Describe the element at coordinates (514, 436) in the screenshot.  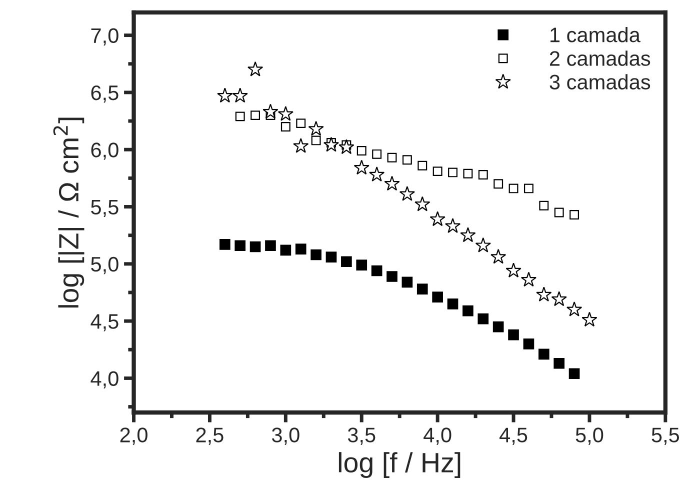
I see `x-tick-label: 4,5` at that location.